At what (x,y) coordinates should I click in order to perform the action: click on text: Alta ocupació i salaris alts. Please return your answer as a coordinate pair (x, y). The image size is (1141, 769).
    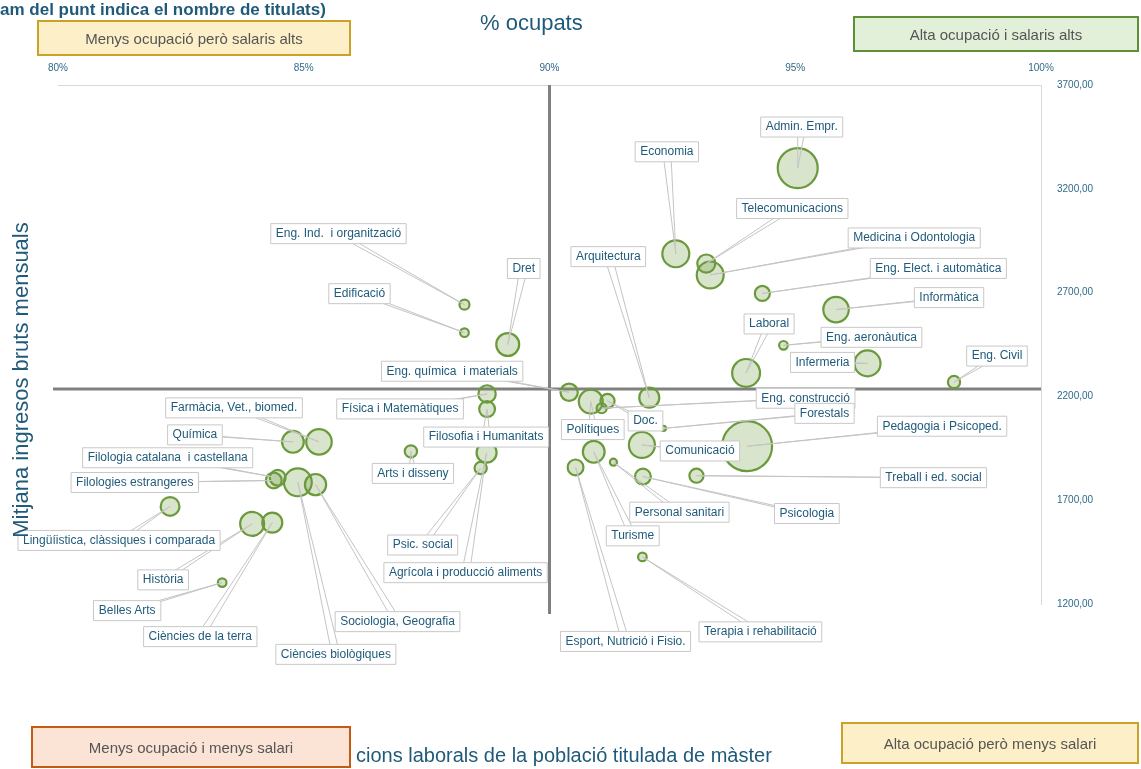
    Looking at the image, I should click on (996, 34).